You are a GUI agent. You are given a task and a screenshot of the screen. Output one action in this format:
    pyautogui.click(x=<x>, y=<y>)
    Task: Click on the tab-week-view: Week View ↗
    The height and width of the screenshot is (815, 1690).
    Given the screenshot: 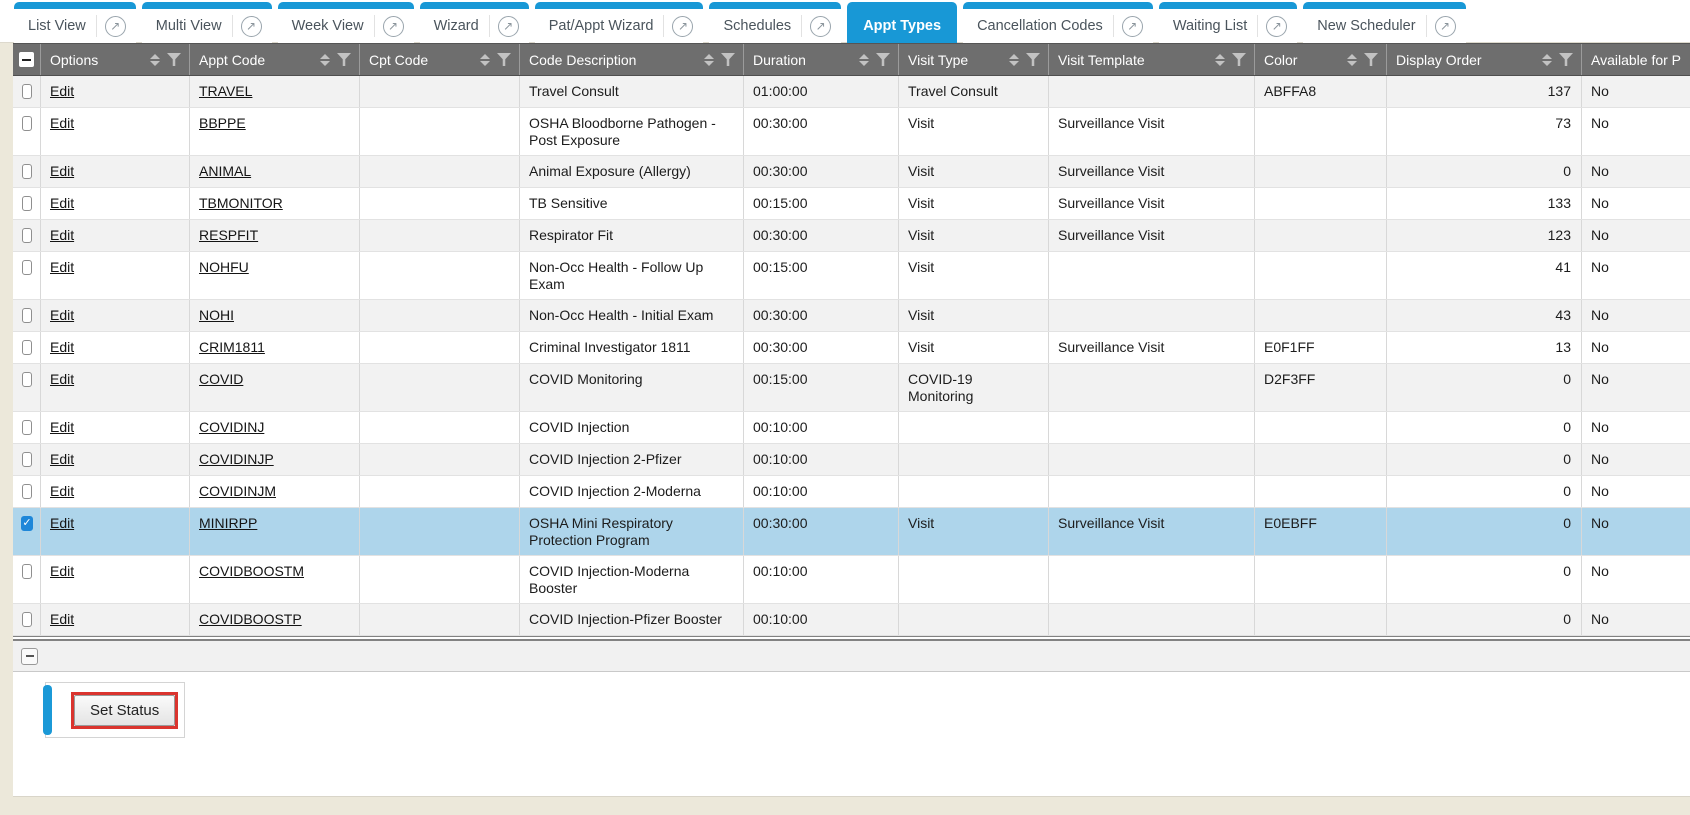 What is the action you would take?
    pyautogui.click(x=345, y=22)
    